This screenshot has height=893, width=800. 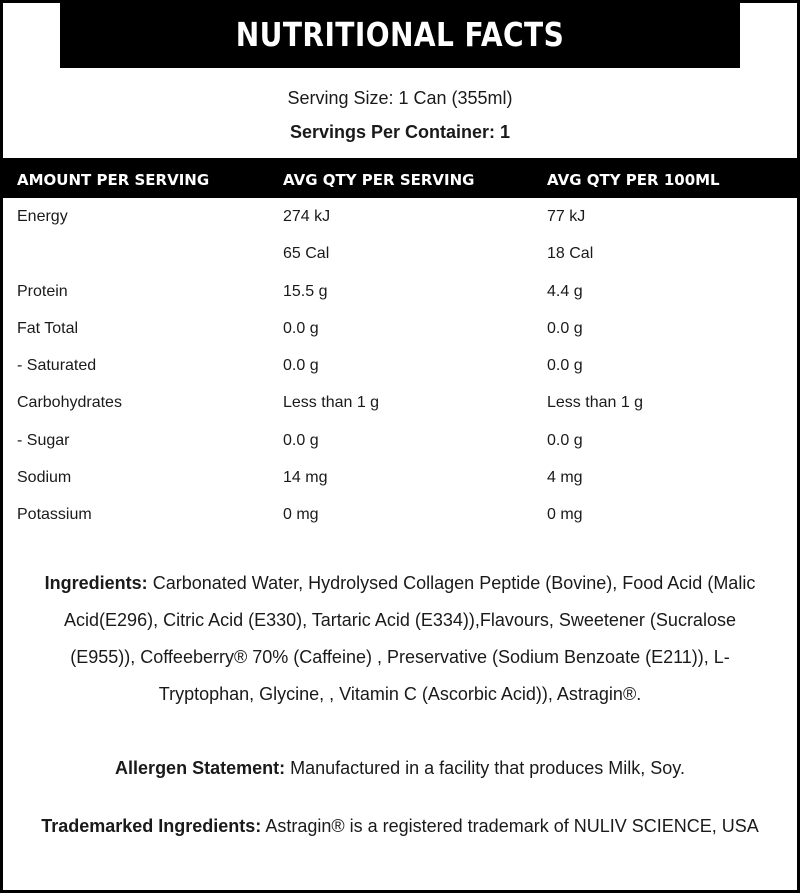 What do you see at coordinates (54, 515) in the screenshot?
I see `nutrient-name: Potassium` at bounding box center [54, 515].